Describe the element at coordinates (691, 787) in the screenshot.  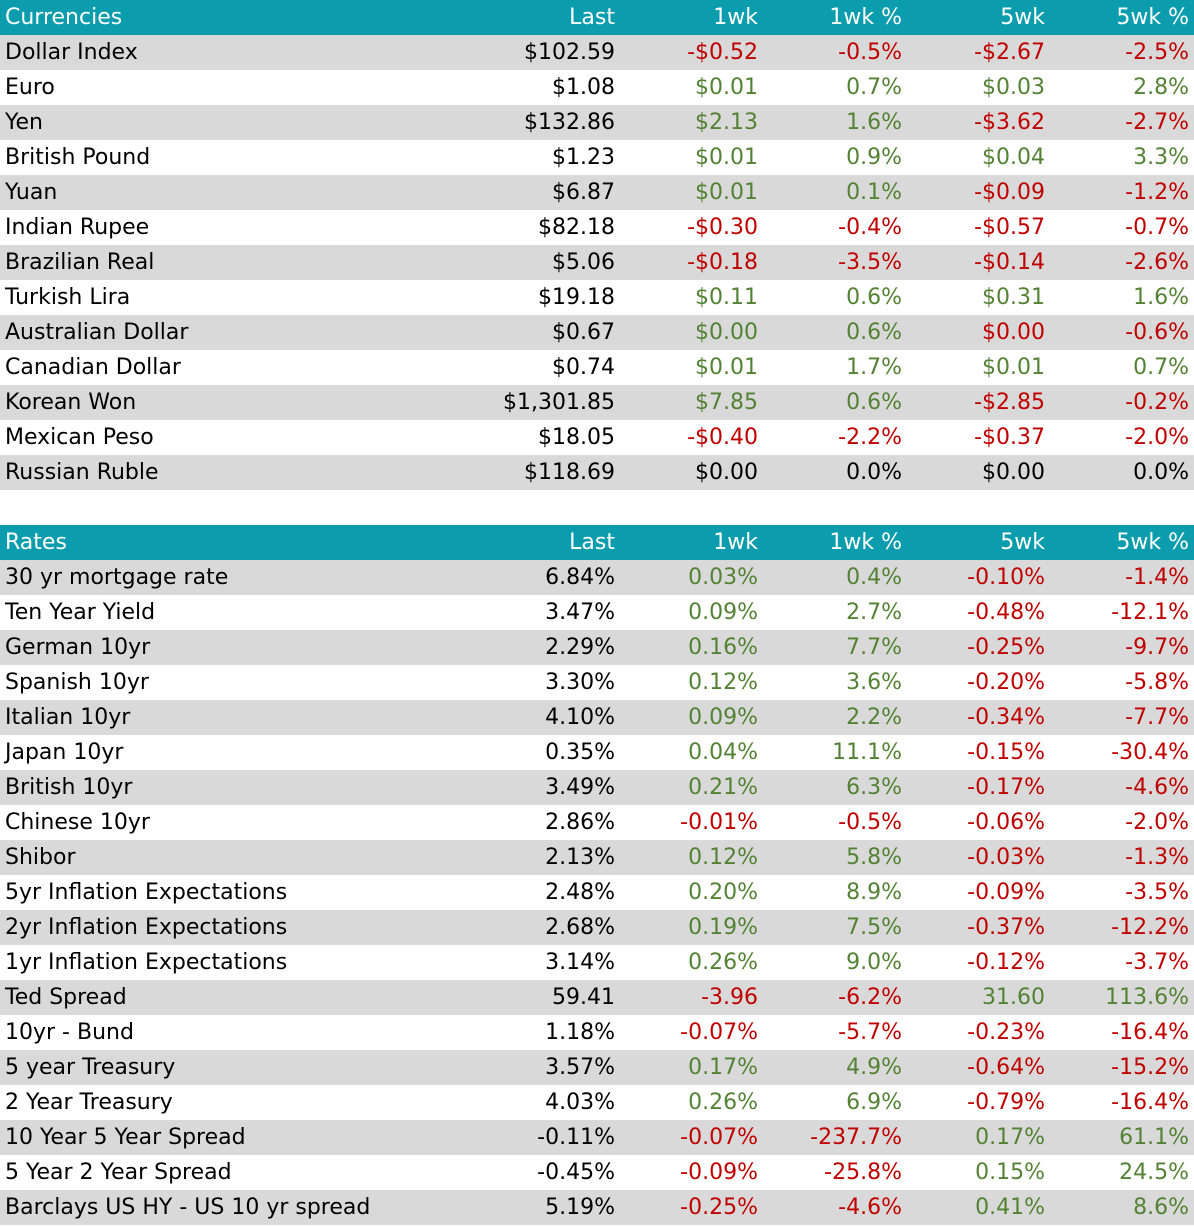
I see `change-1wk: 0.21%` at that location.